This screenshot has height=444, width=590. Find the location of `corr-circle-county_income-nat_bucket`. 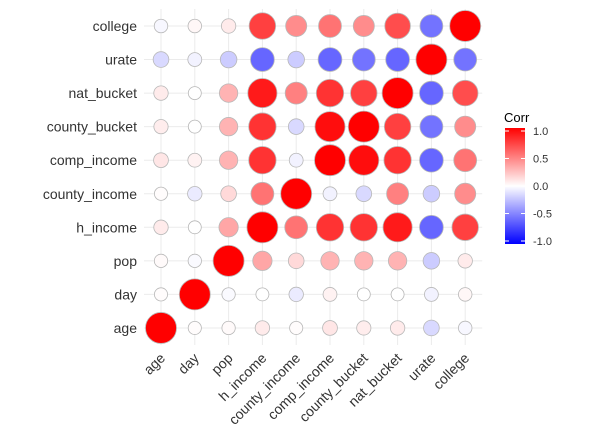

corr-circle-county_income-nat_bucket is located at coordinates (398, 194).